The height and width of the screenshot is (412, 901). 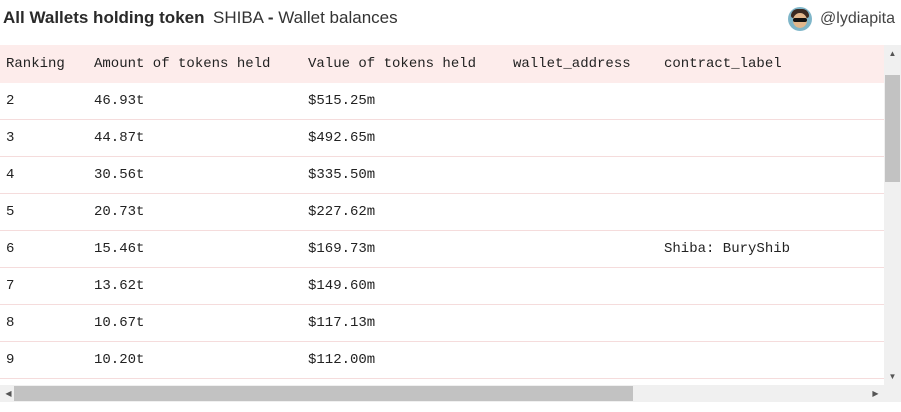 What do you see at coordinates (119, 138) in the screenshot?
I see `cell-amount: 44.87t` at bounding box center [119, 138].